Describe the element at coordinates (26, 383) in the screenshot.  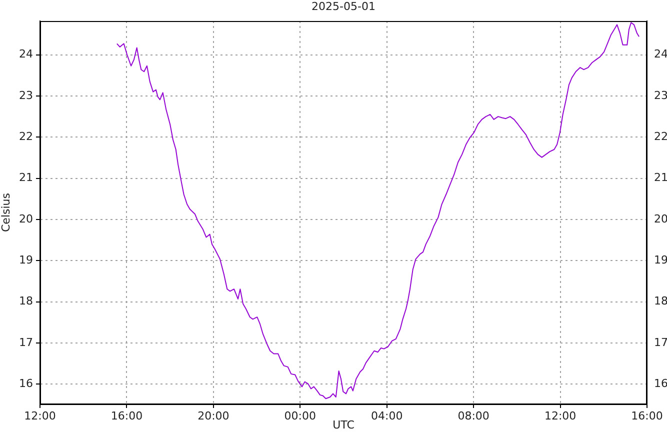
I see `y-tick-label: 16` at that location.